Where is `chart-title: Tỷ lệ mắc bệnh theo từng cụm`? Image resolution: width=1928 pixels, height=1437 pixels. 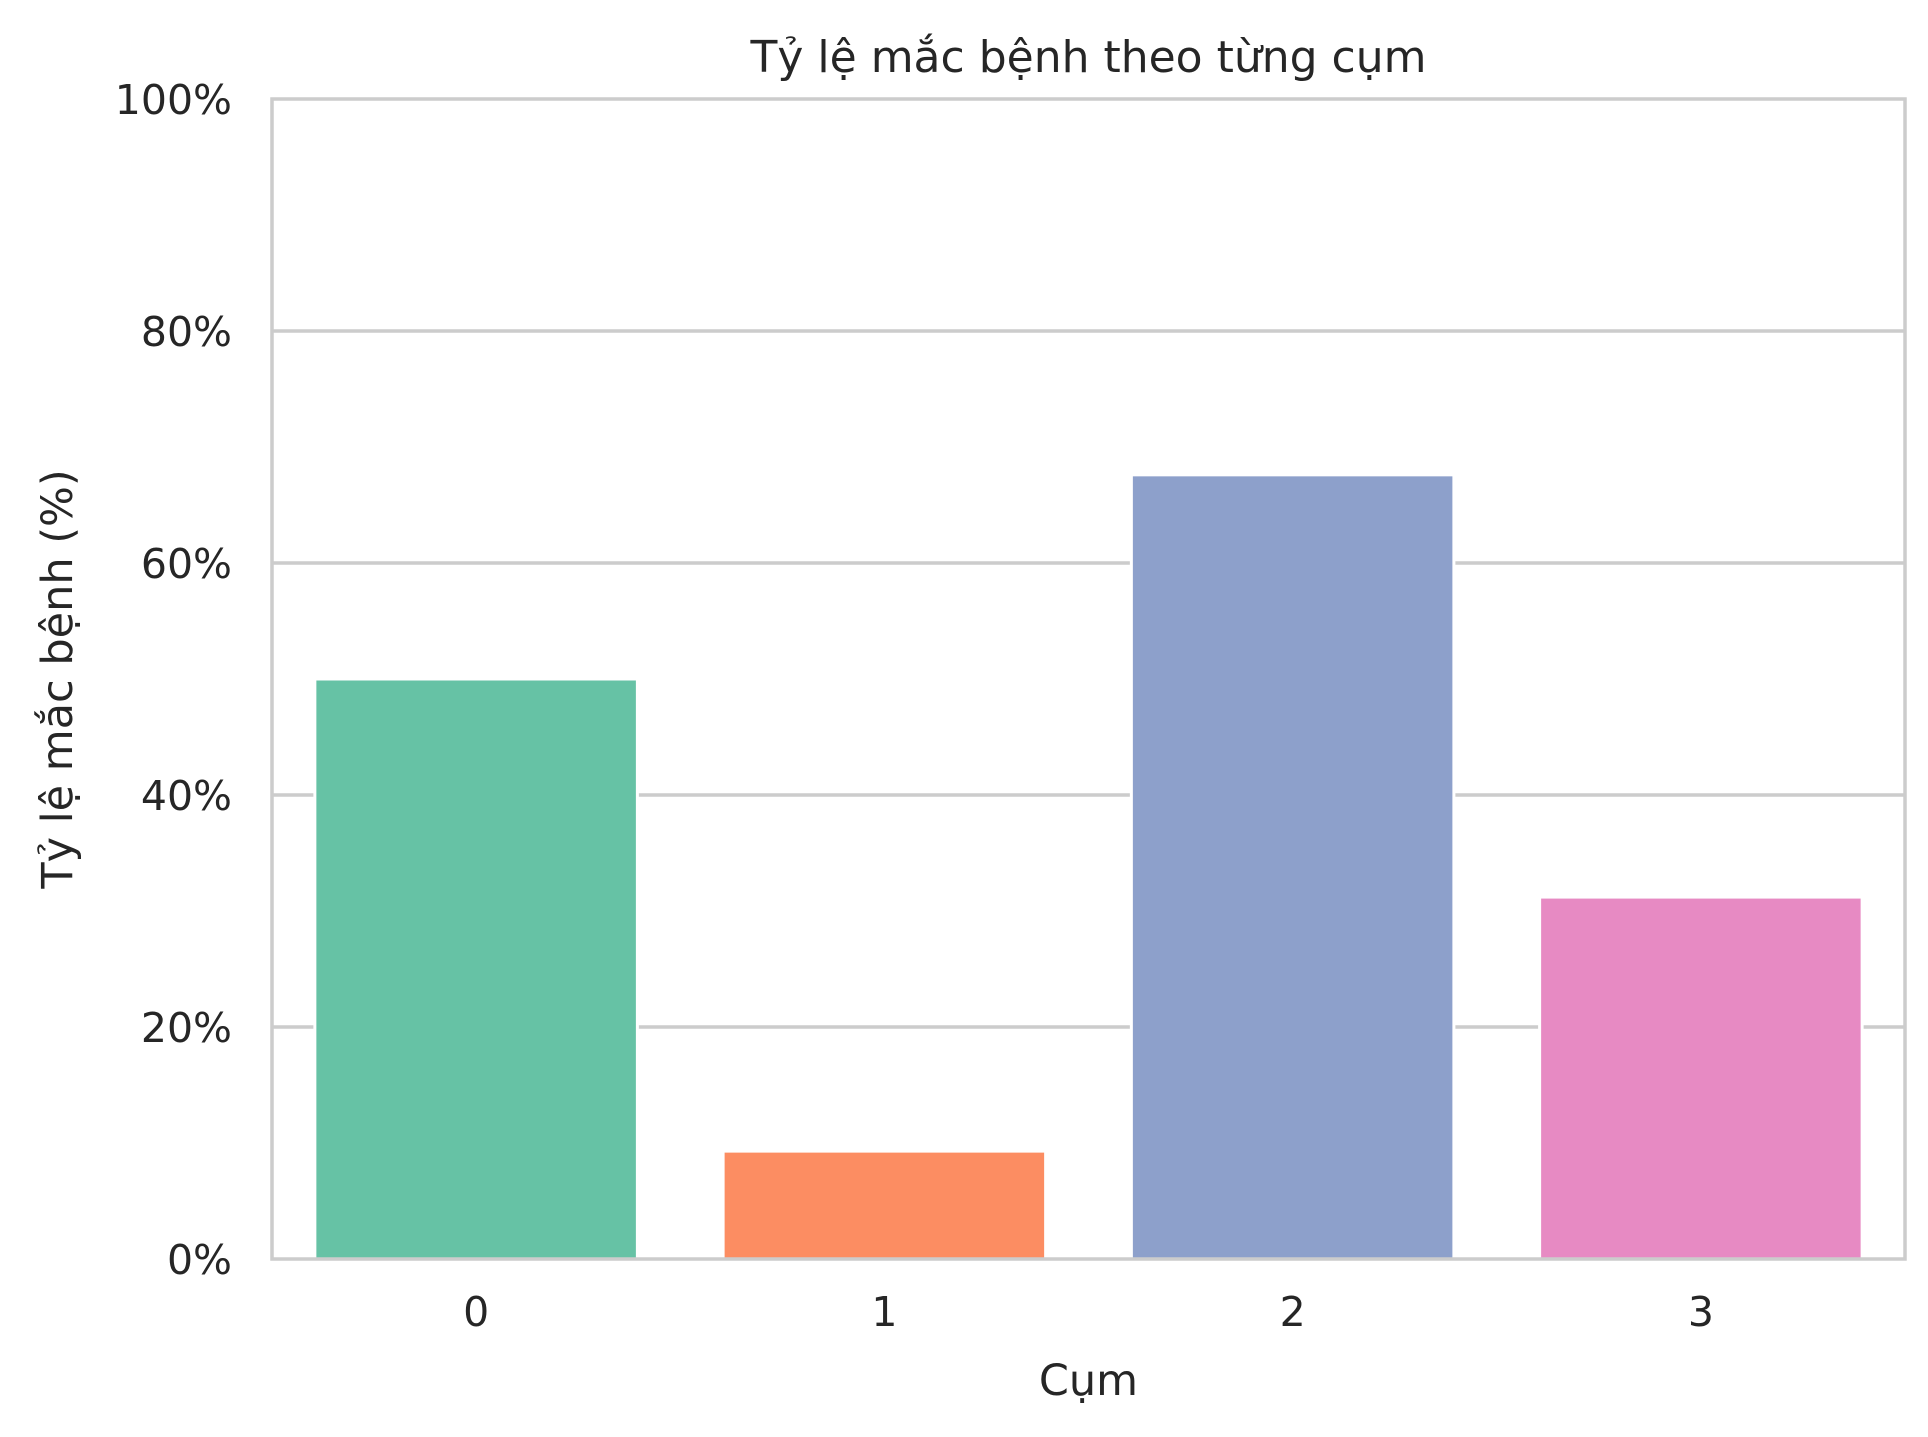
chart-title: Tỷ lệ mắc bệnh theo từng cụm is located at coordinates (1088, 57).